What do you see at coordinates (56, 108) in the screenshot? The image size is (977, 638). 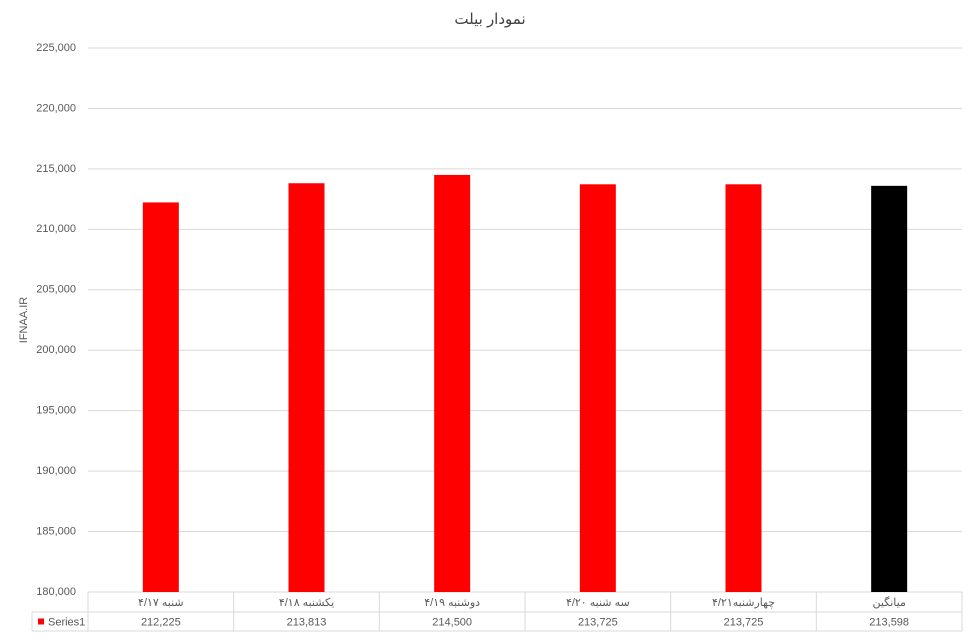 I see `y-tick-label: 220,000` at bounding box center [56, 108].